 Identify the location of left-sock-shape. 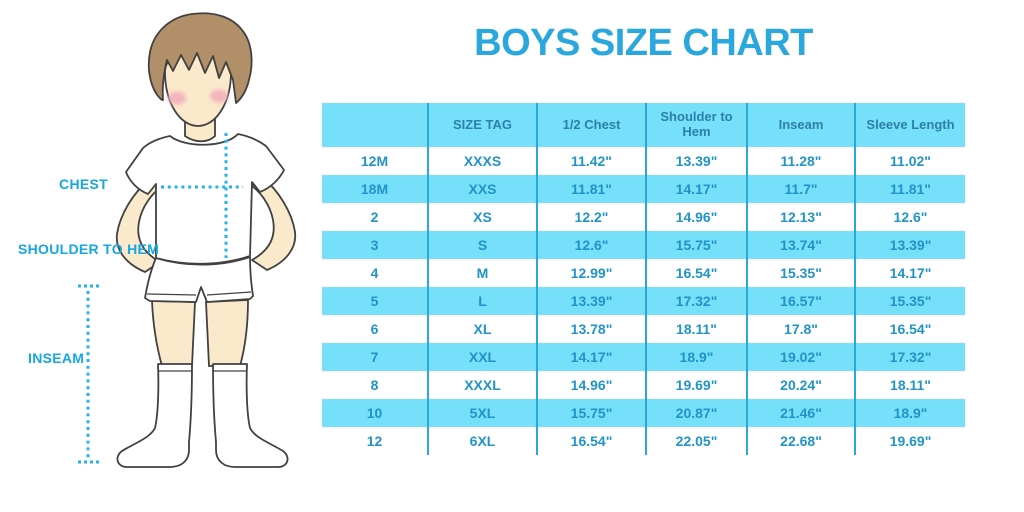
(154, 415).